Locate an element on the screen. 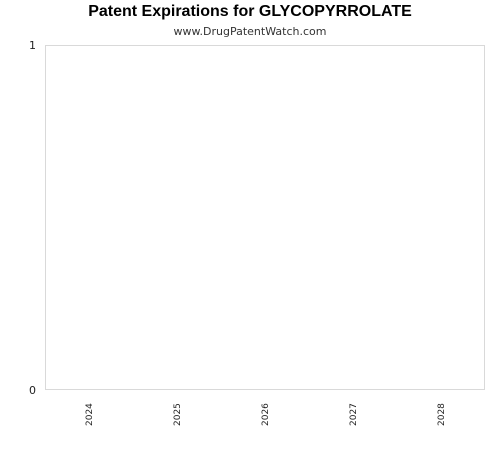 This screenshot has width=500, height=450. y-tick-label: 0 is located at coordinates (32, 390).